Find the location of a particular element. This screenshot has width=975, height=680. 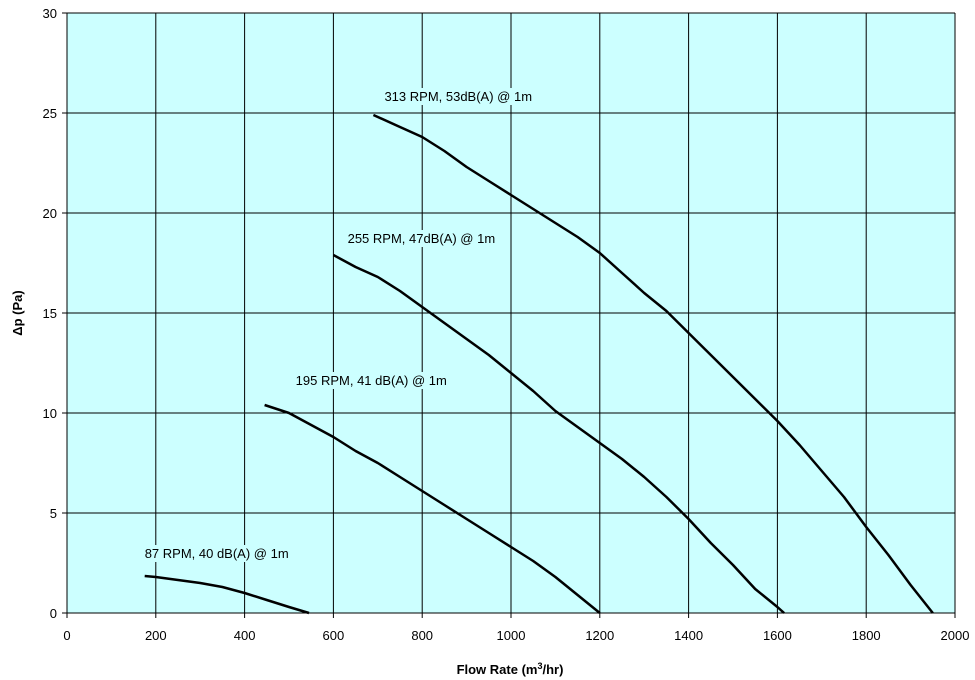

x-tick-label: 0 is located at coordinates (66, 635).